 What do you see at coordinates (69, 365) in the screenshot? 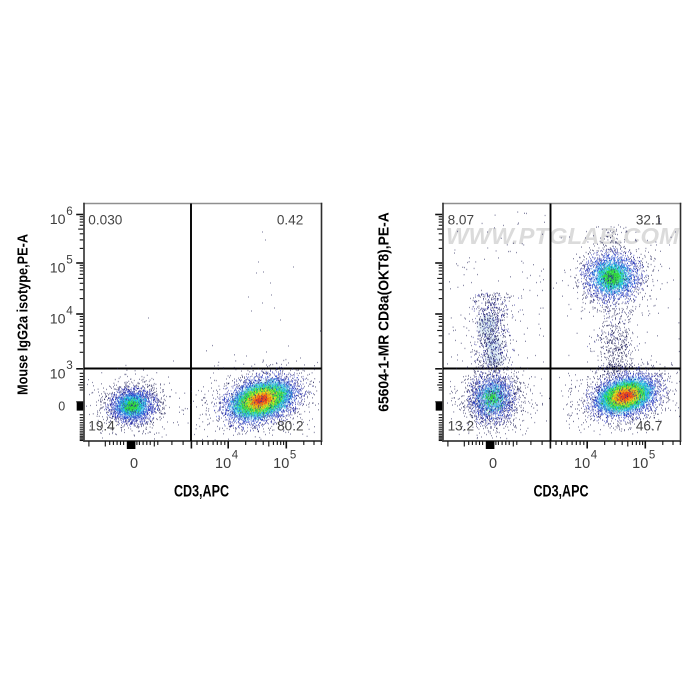
I see `svg-text: 3` at bounding box center [69, 365].